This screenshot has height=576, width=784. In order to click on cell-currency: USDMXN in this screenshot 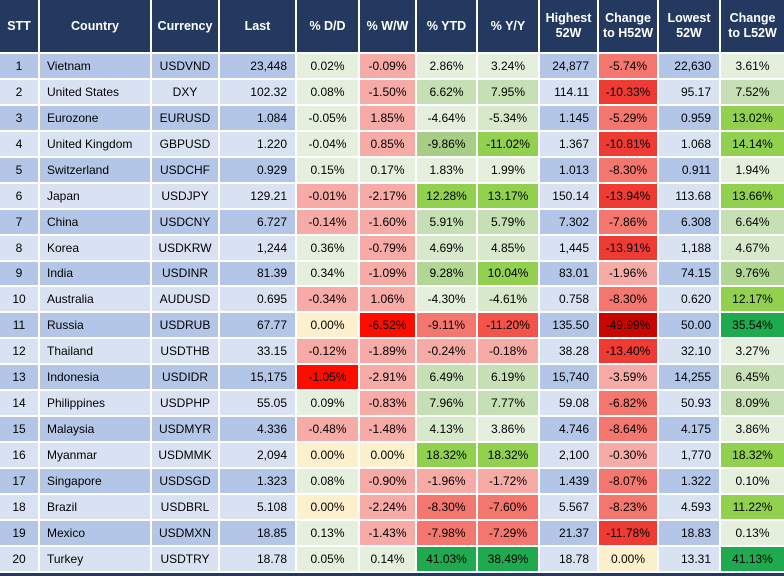, I will do `click(186, 533)`.